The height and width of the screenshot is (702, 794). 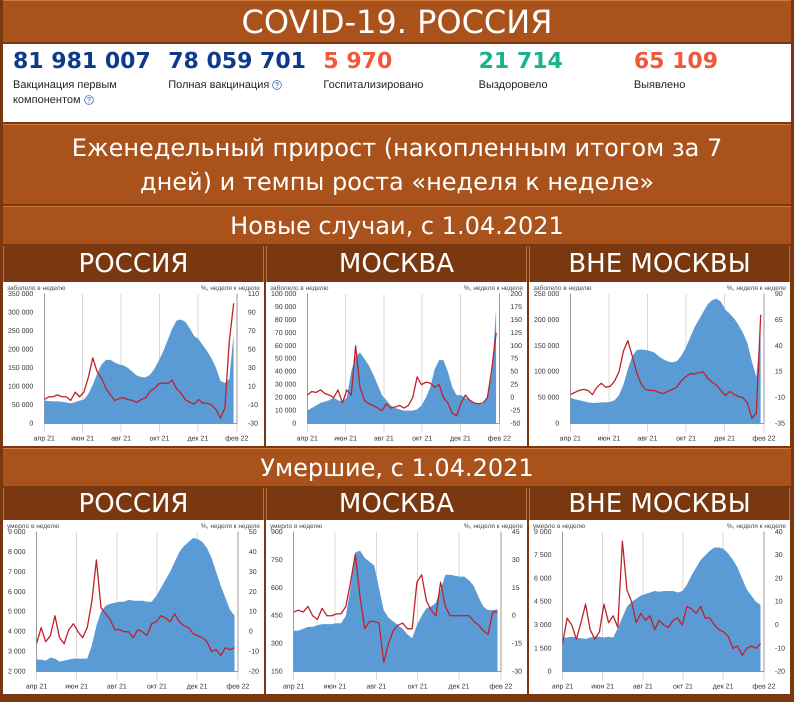 I want to click on text: Полная вакцинация, so click(x=219, y=85).